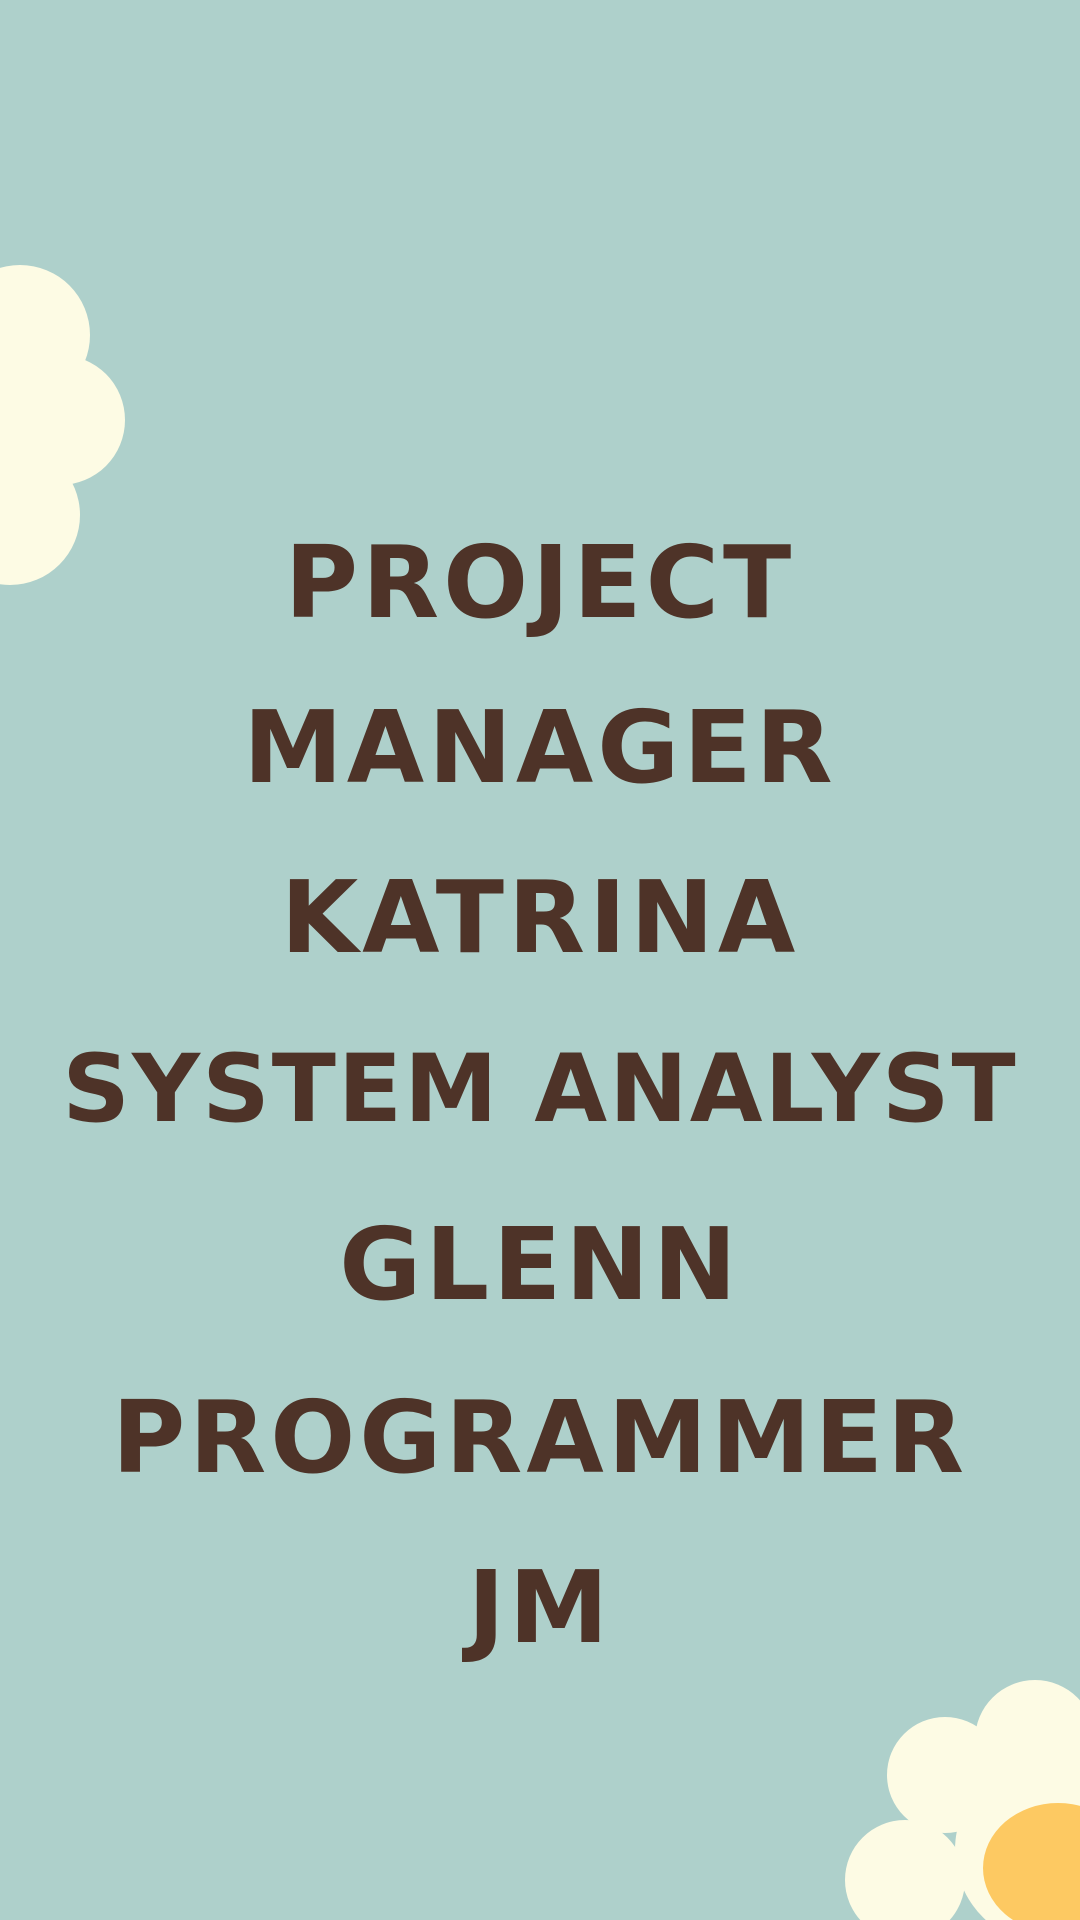 The image size is (1080, 1920). Describe the element at coordinates (540, 747) in the screenshot. I see `role-project-manager-line2: MANAGER` at that location.